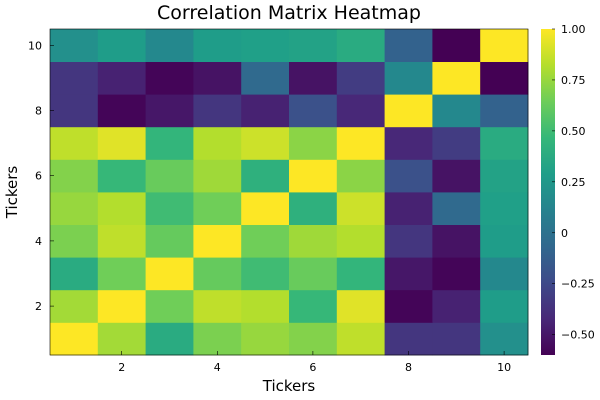 The height and width of the screenshot is (400, 600). What do you see at coordinates (38, 176) in the screenshot?
I see `y-tick-label: 6` at bounding box center [38, 176].